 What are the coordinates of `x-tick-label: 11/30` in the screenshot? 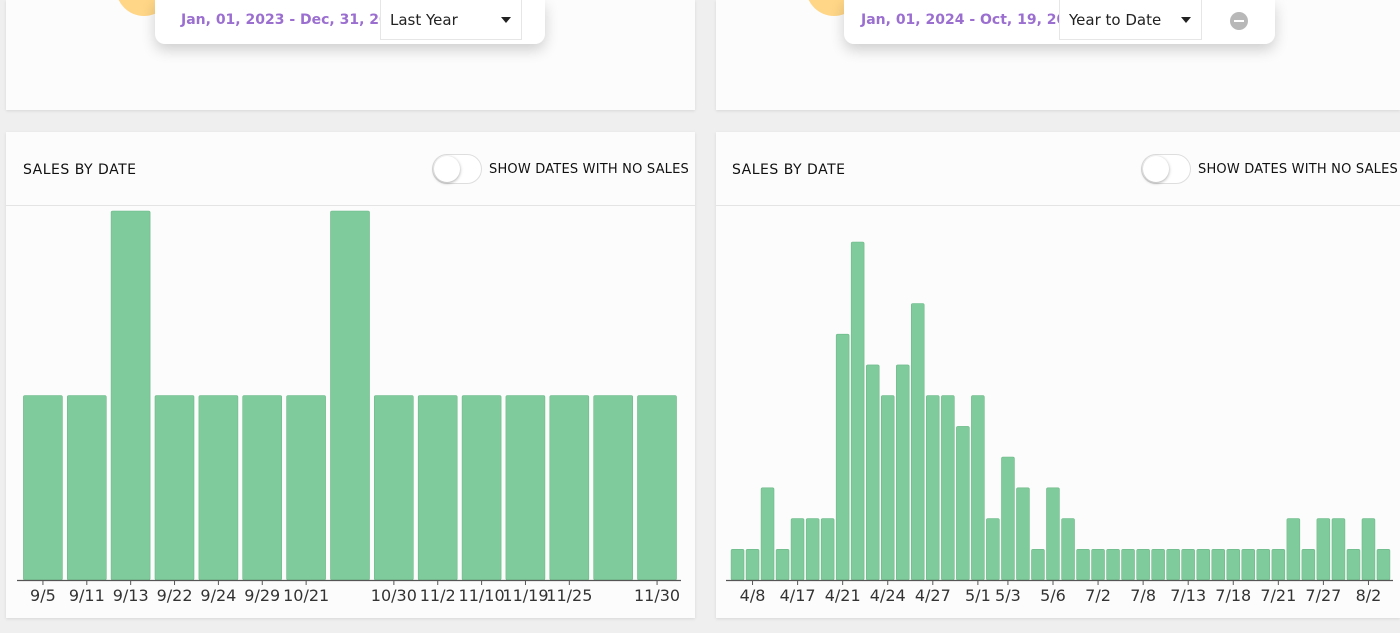 It's located at (657, 595).